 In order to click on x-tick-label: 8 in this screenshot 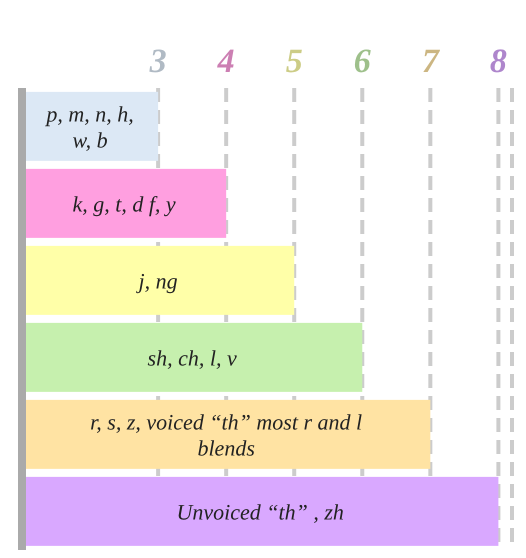, I will do `click(498, 61)`.